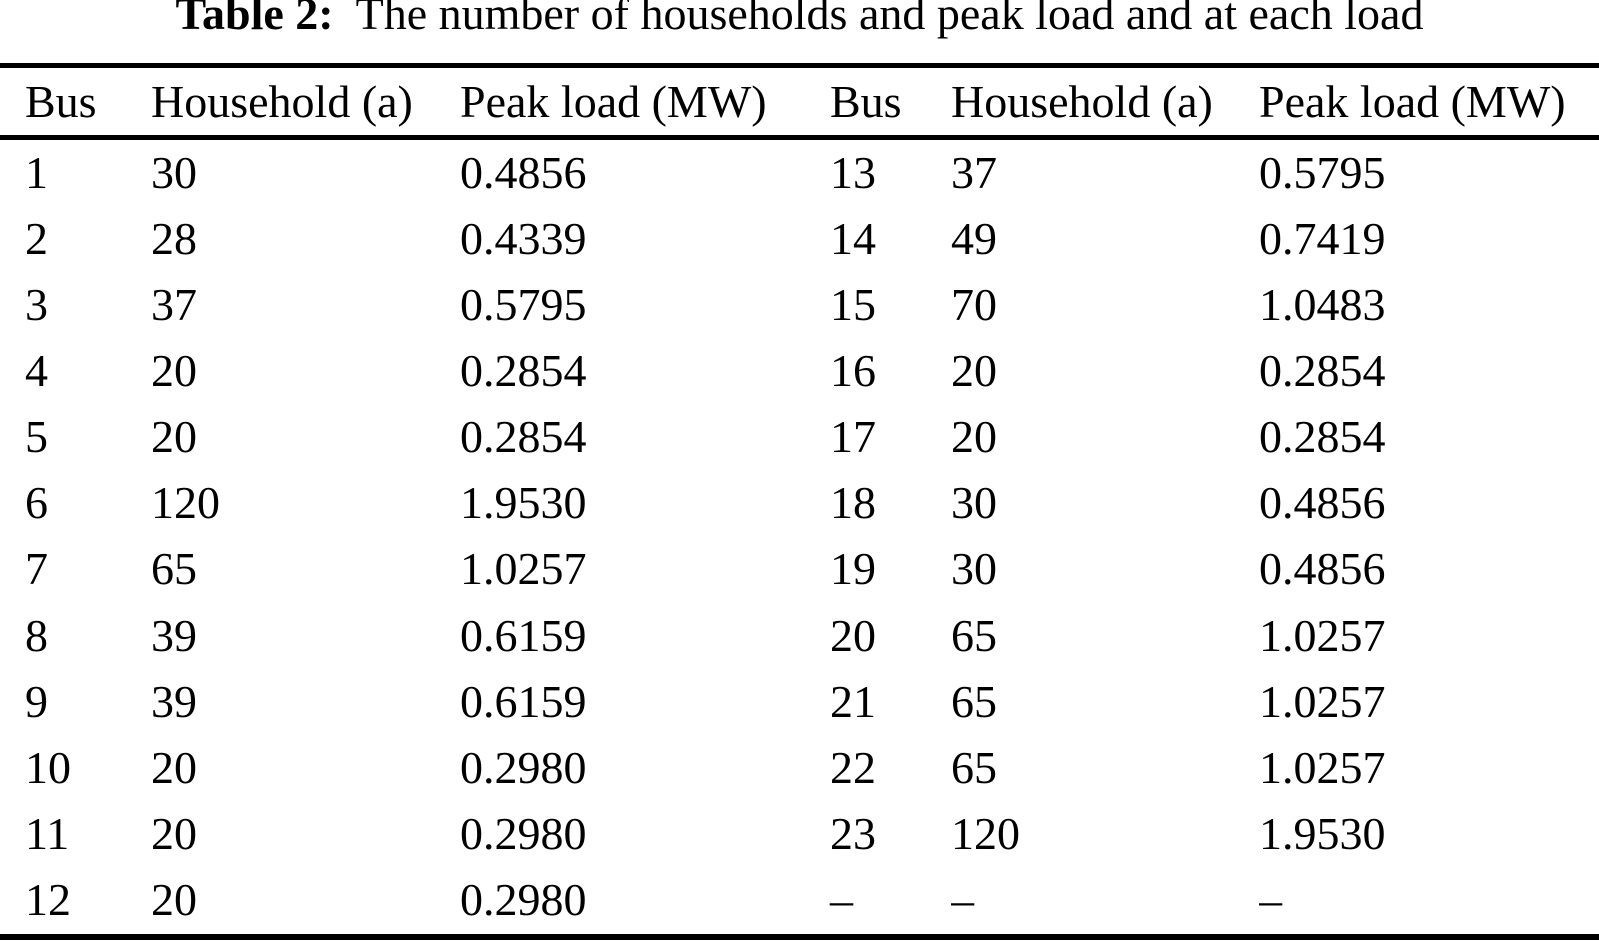 The image size is (1599, 943). I want to click on cell: 17, so click(853, 437).